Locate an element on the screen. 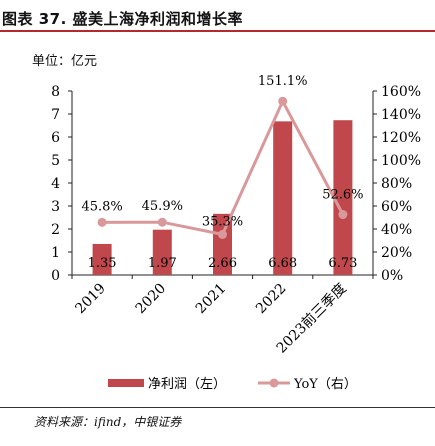 This screenshot has height=446, width=435. legend-bar-swatch is located at coordinates (126, 383).